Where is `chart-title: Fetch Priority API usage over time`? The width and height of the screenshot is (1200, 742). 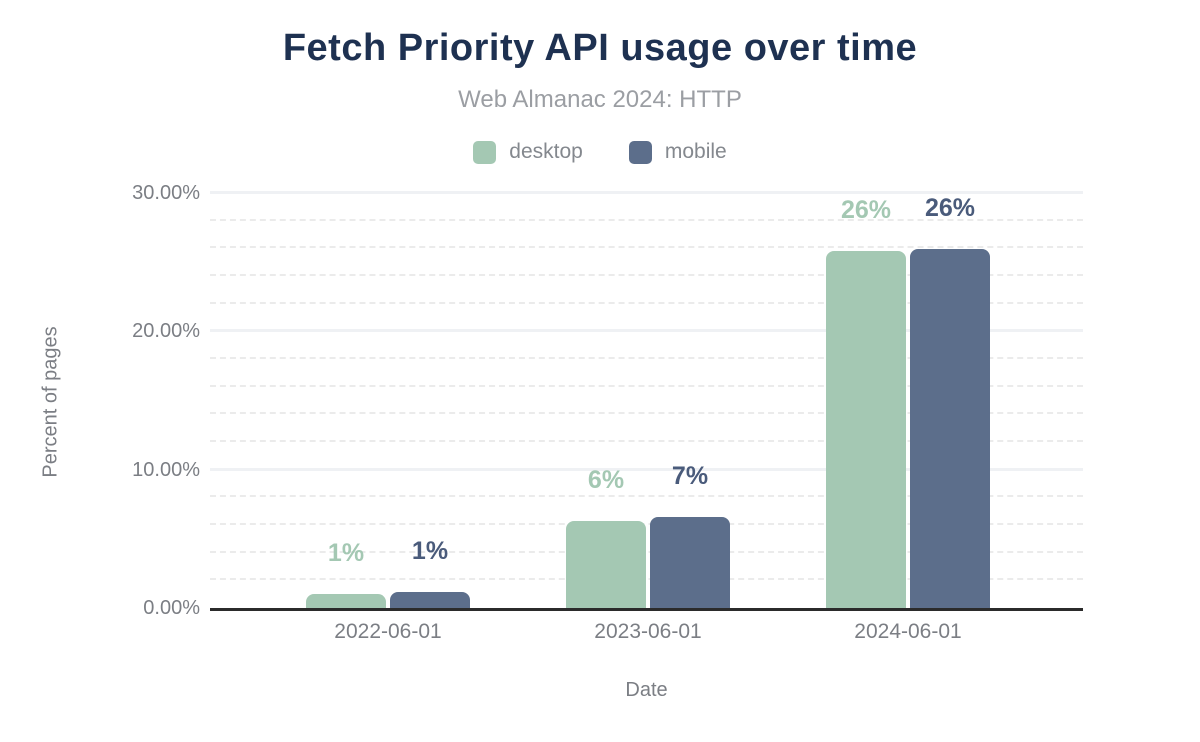 chart-title: Fetch Priority API usage over time is located at coordinates (600, 48).